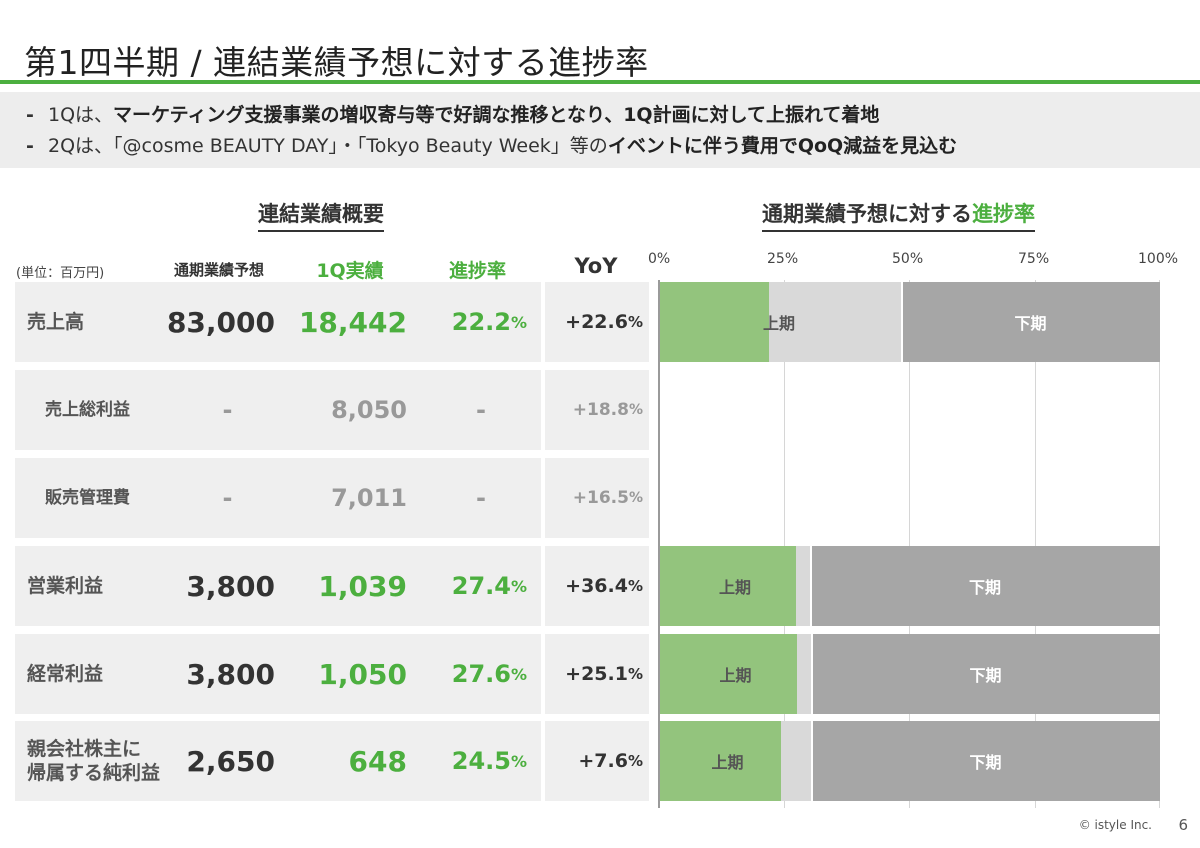  Describe the element at coordinates (908, 259) in the screenshot. I see `axis-tick: 50%` at that location.